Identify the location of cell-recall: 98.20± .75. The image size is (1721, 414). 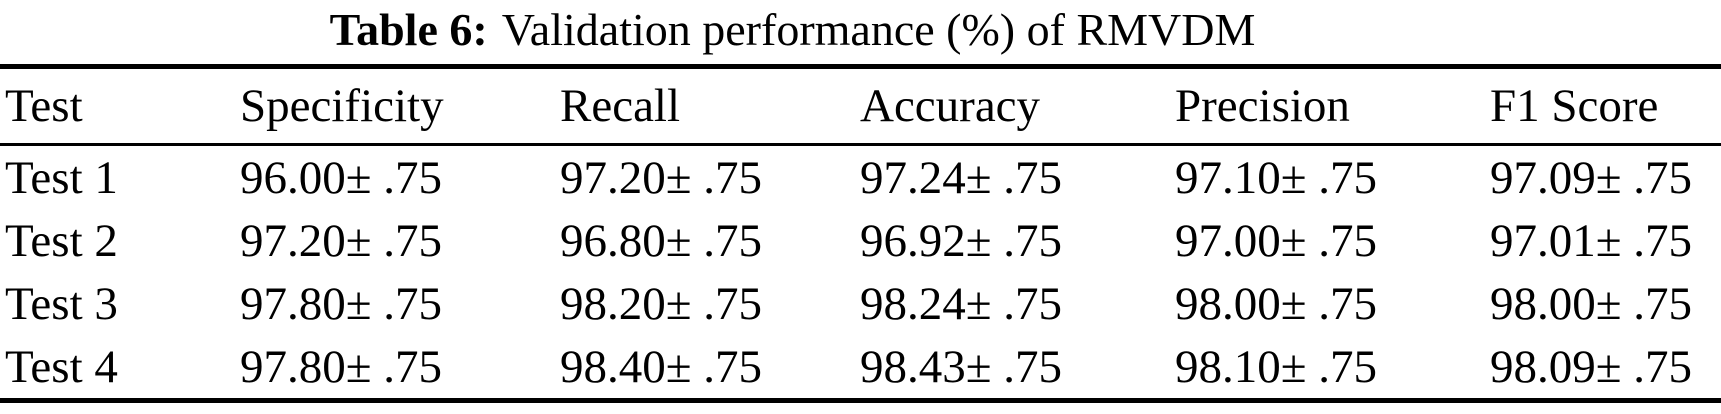
(661, 303).